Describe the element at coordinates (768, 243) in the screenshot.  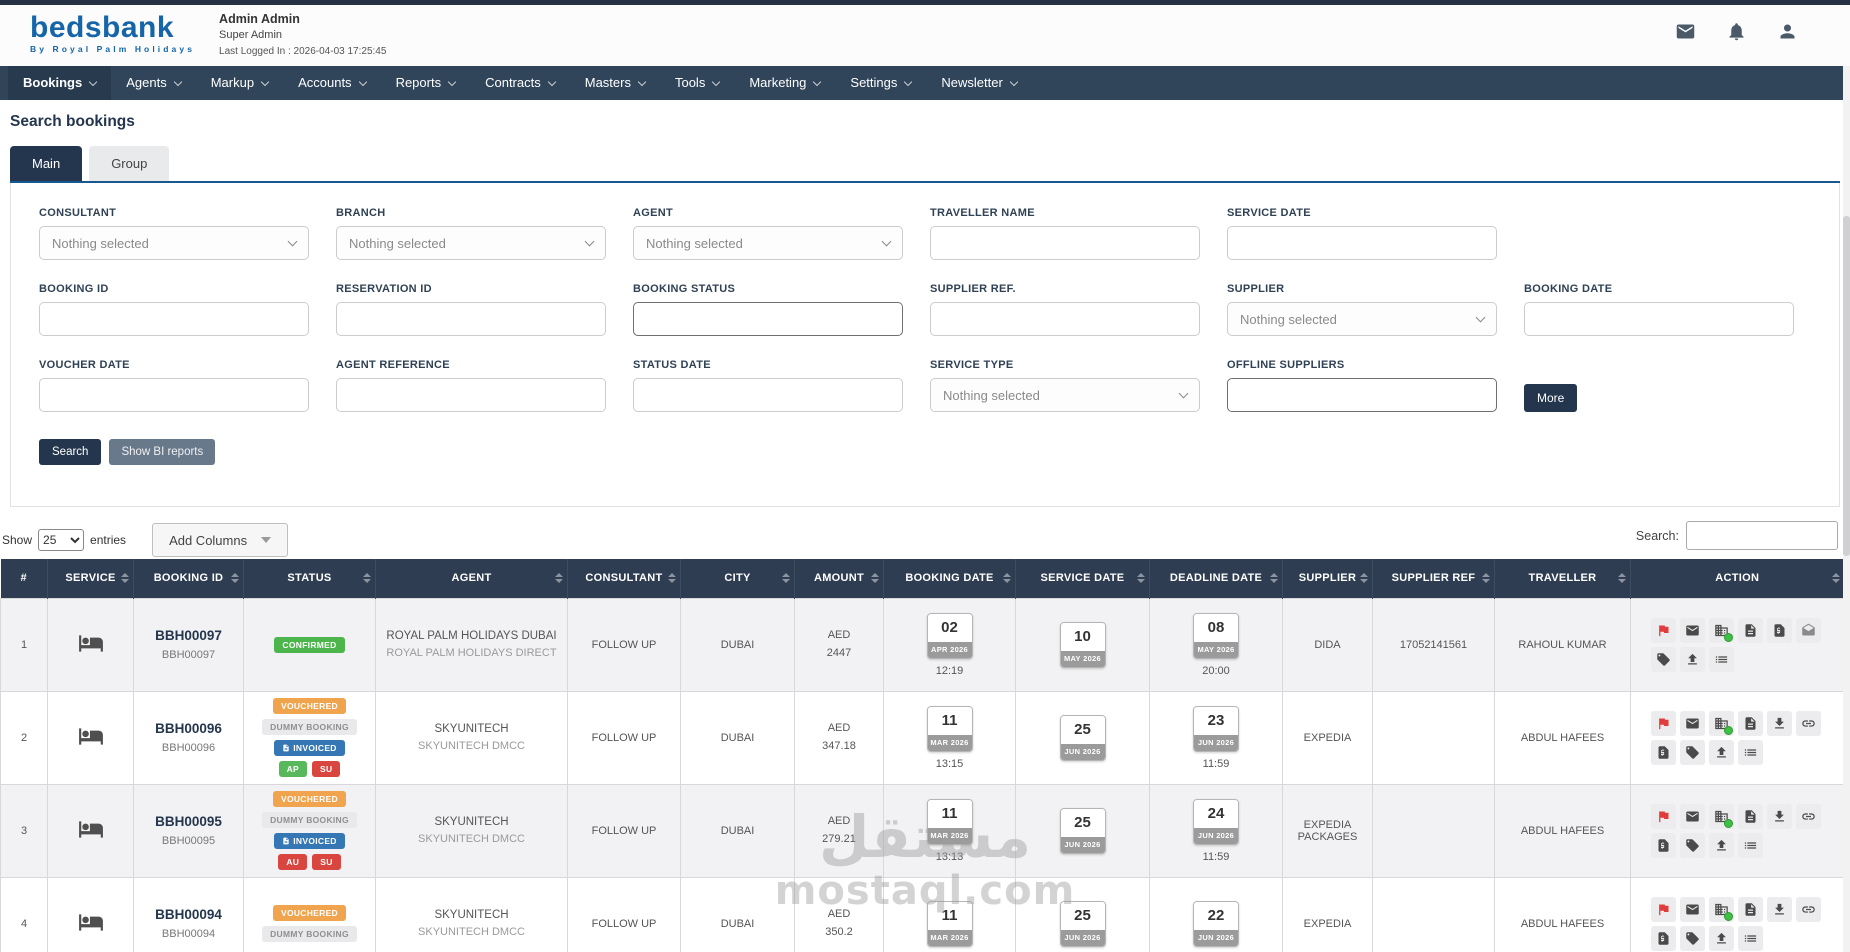
I see `agent-select: Nothing selected` at that location.